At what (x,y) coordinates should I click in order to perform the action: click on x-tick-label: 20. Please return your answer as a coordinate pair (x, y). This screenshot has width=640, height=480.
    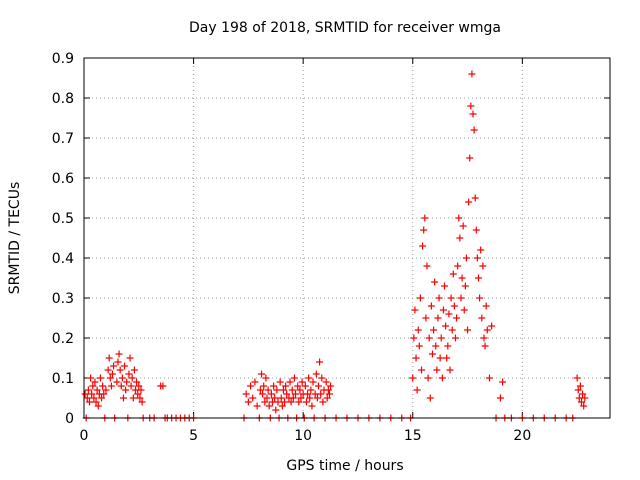
    Looking at the image, I should click on (522, 436).